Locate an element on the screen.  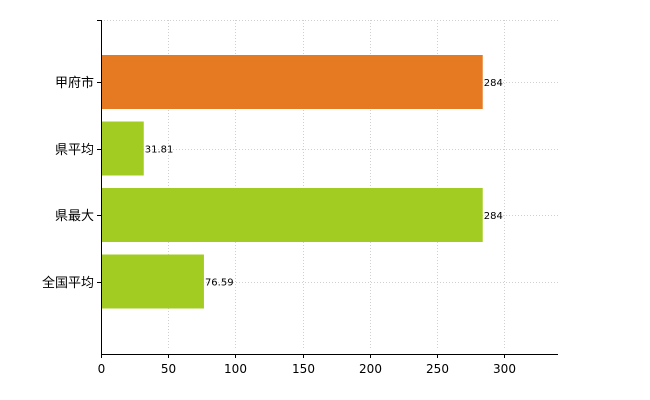
category-label-0: 甲府市 is located at coordinates (74, 83).